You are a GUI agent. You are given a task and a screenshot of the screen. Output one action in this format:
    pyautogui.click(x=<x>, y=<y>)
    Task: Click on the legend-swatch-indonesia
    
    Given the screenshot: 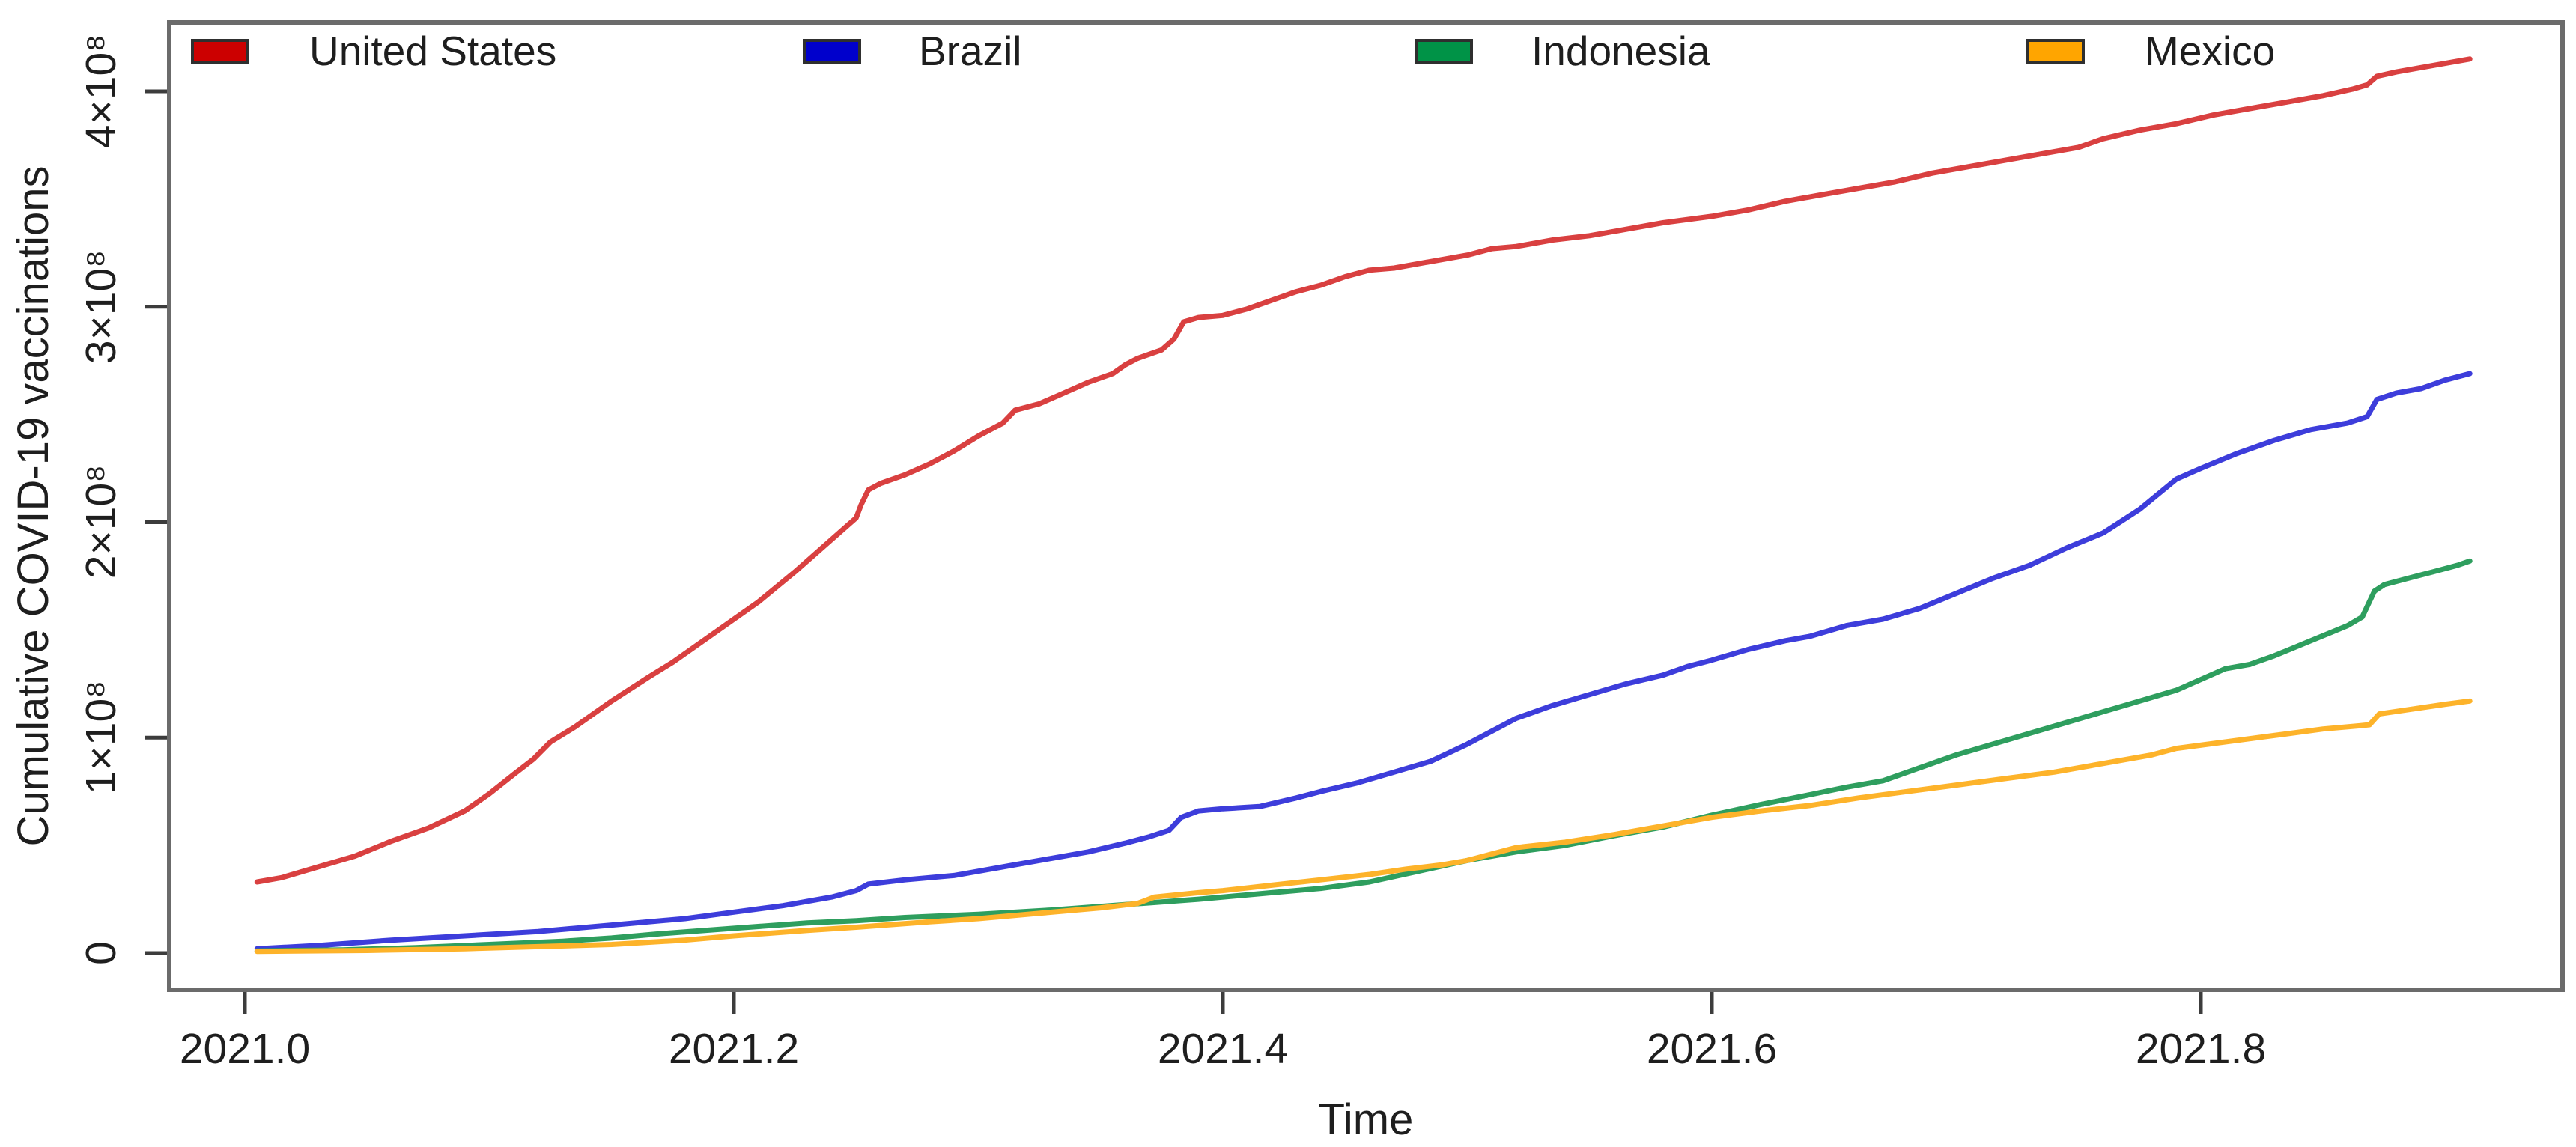 What is the action you would take?
    pyautogui.click(x=1444, y=52)
    